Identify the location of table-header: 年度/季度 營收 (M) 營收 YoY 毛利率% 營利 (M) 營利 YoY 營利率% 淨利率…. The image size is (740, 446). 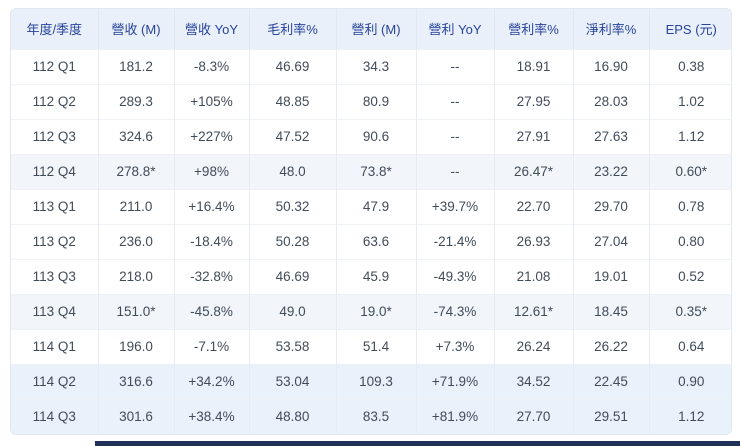
(371, 29).